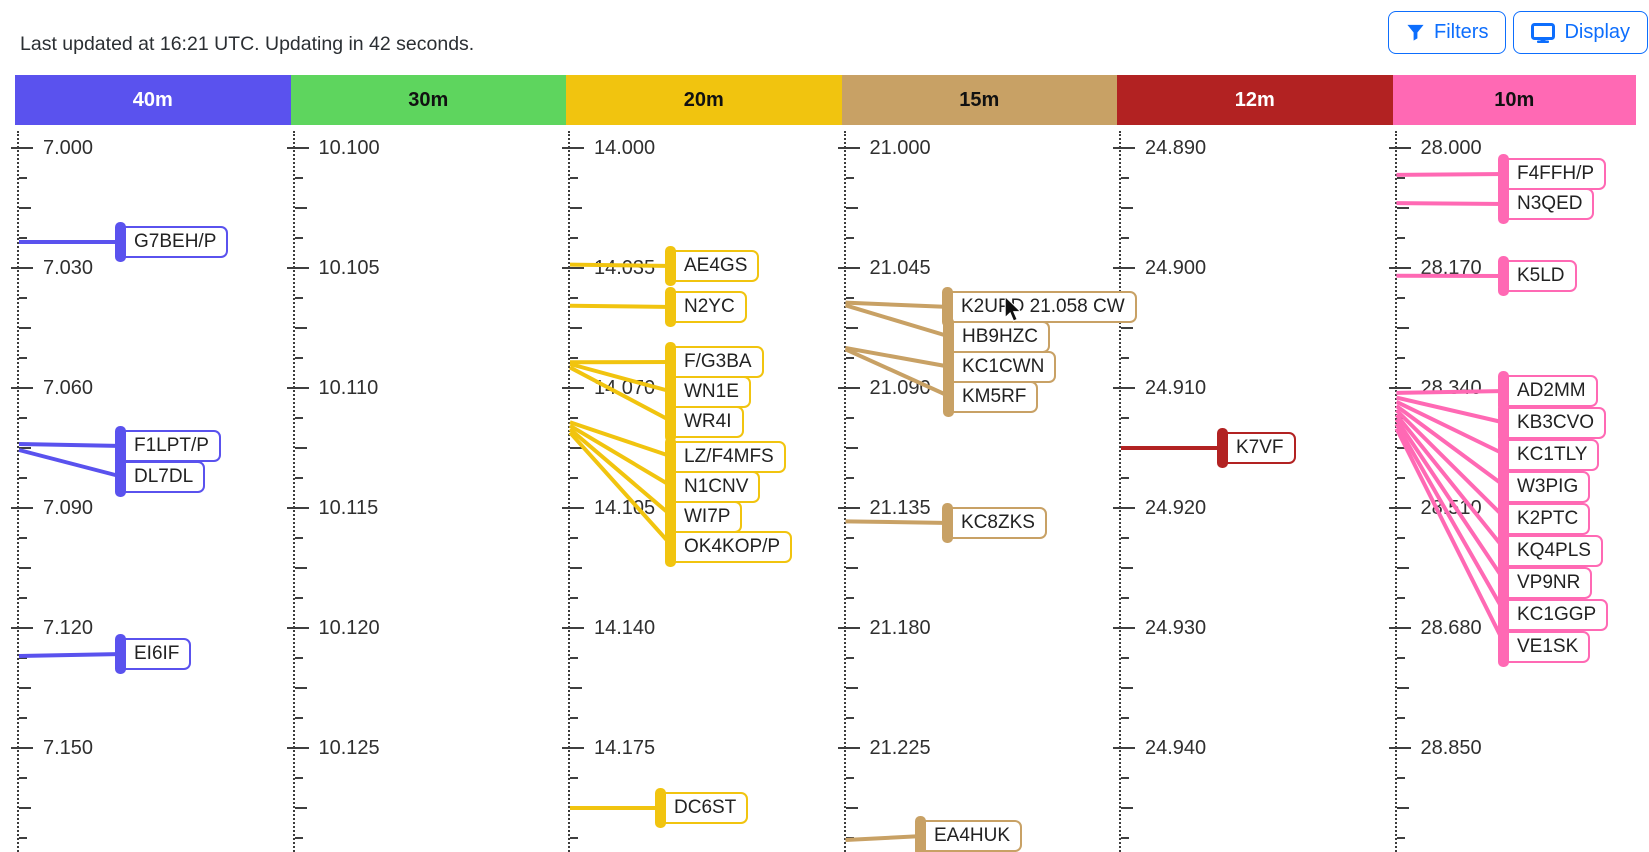 The height and width of the screenshot is (852, 1649). What do you see at coordinates (994, 523) in the screenshot?
I see `spot-kc8zks: KC8ZKS` at bounding box center [994, 523].